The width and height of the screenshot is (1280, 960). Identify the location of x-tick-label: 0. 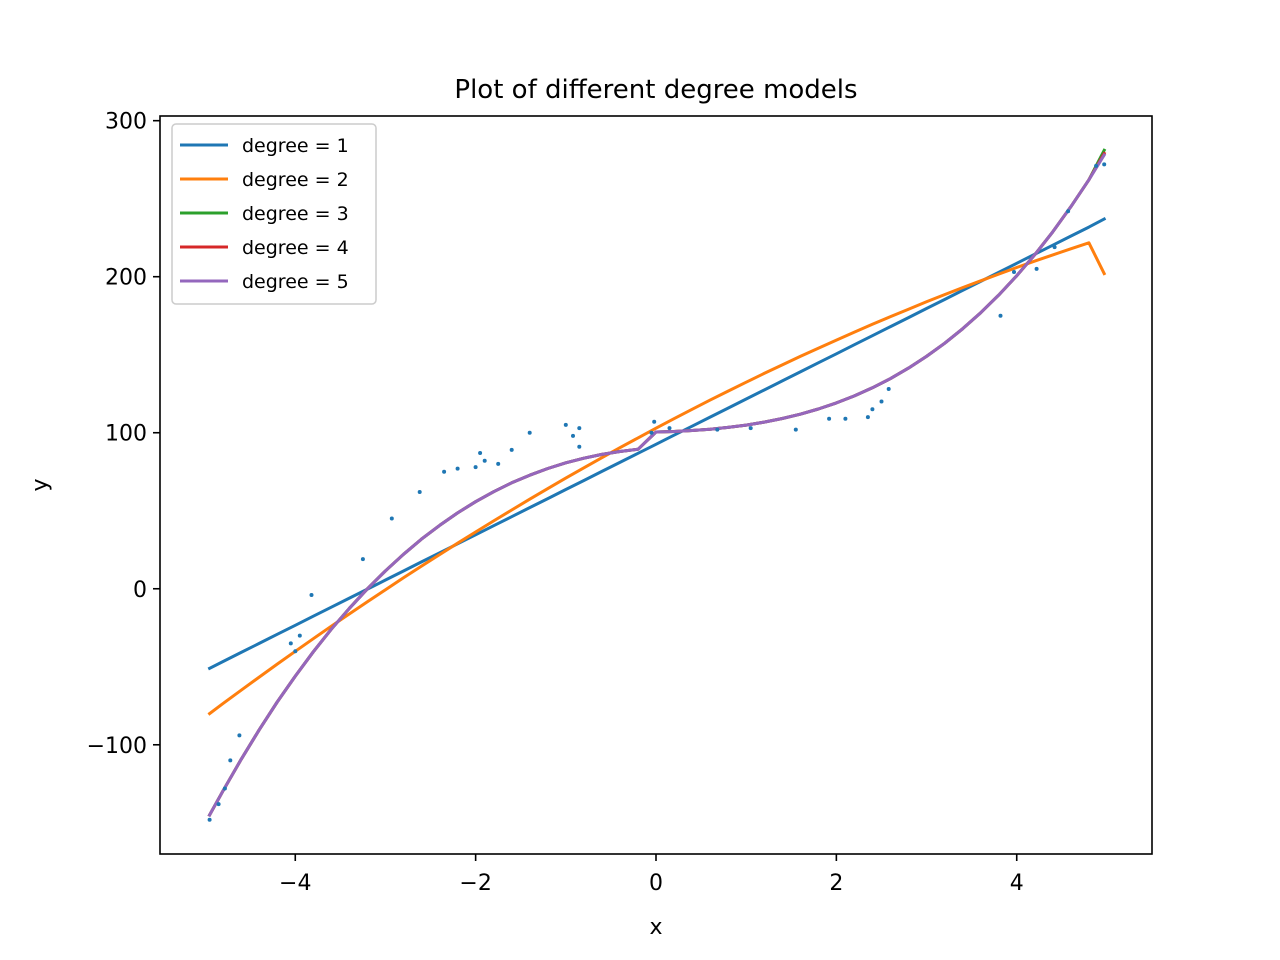
(656, 883).